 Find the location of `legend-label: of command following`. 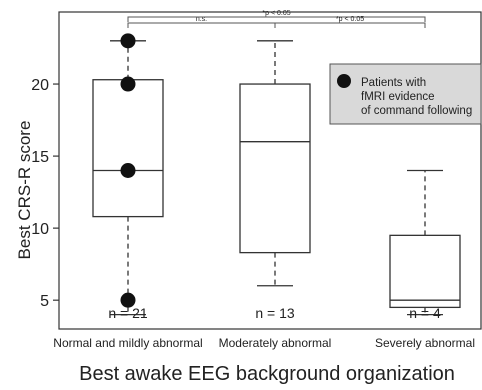

legend-label: of command following is located at coordinates (416, 111).